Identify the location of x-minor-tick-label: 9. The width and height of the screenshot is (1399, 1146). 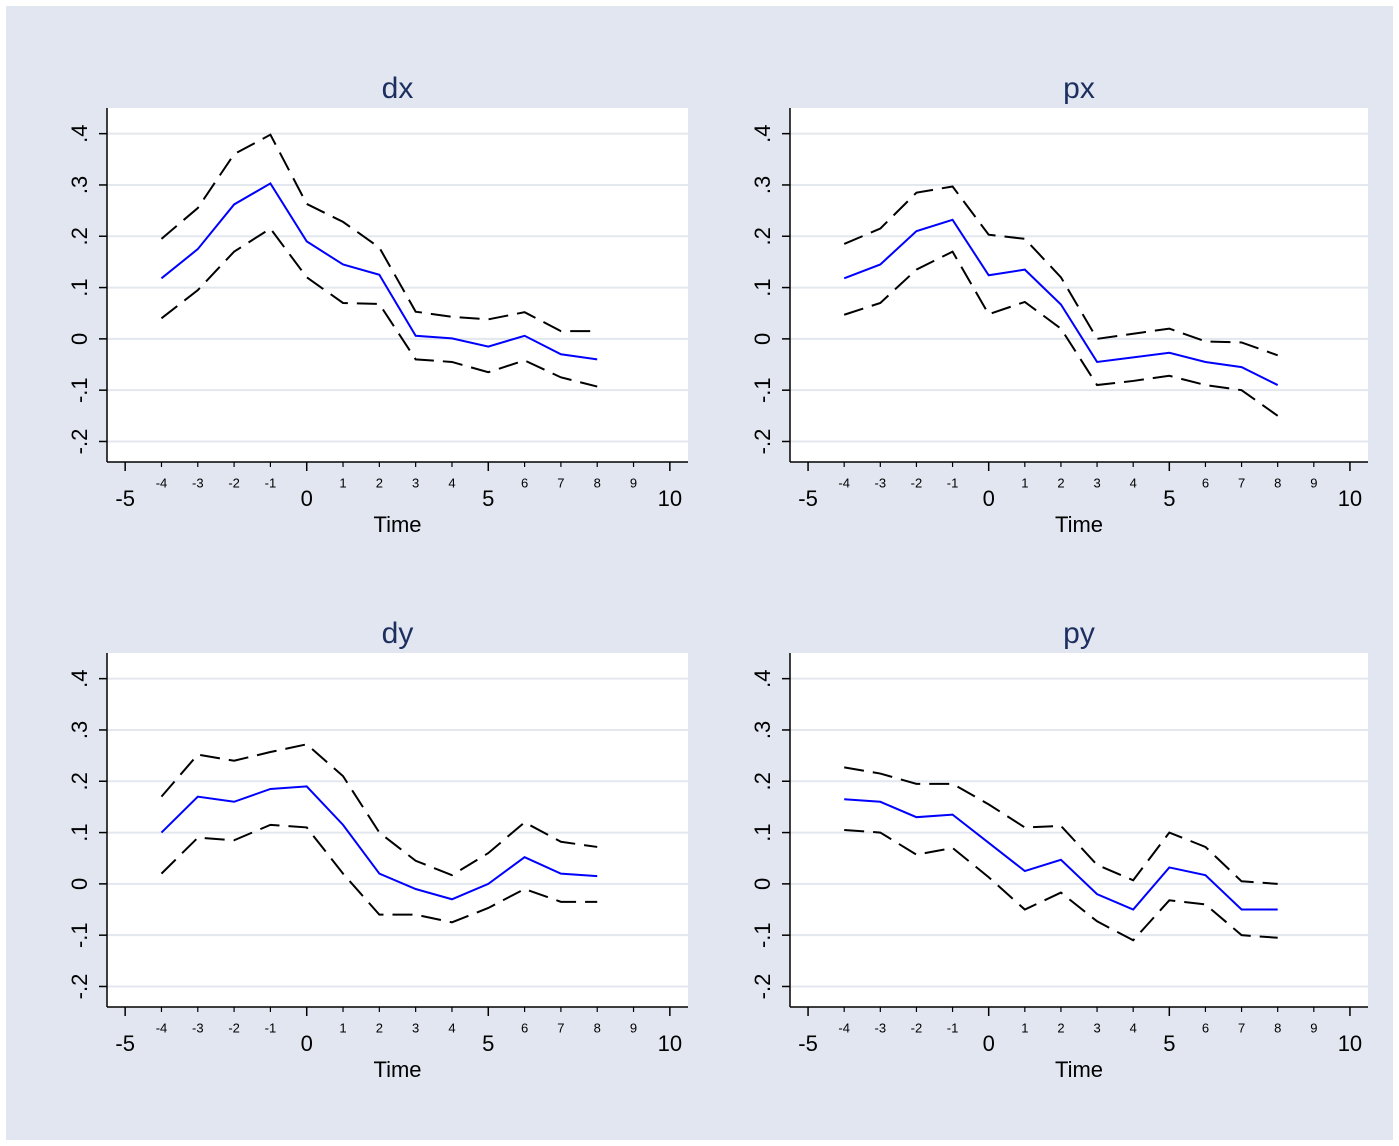
(1313, 1027).